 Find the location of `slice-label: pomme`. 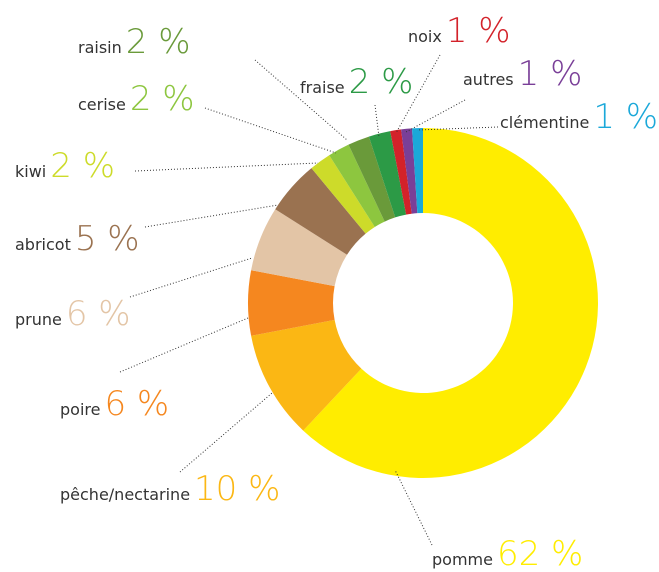

slice-label: pomme is located at coordinates (462, 559).